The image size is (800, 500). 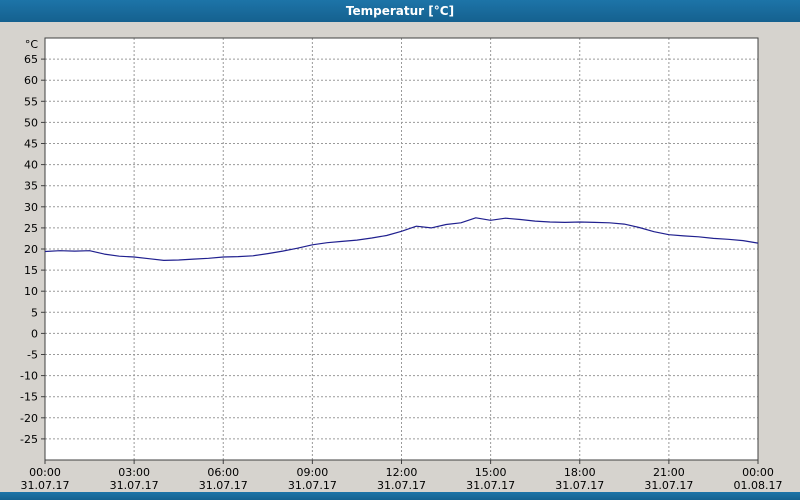 What do you see at coordinates (31, 207) in the screenshot?
I see `y-tick-label: 30` at bounding box center [31, 207].